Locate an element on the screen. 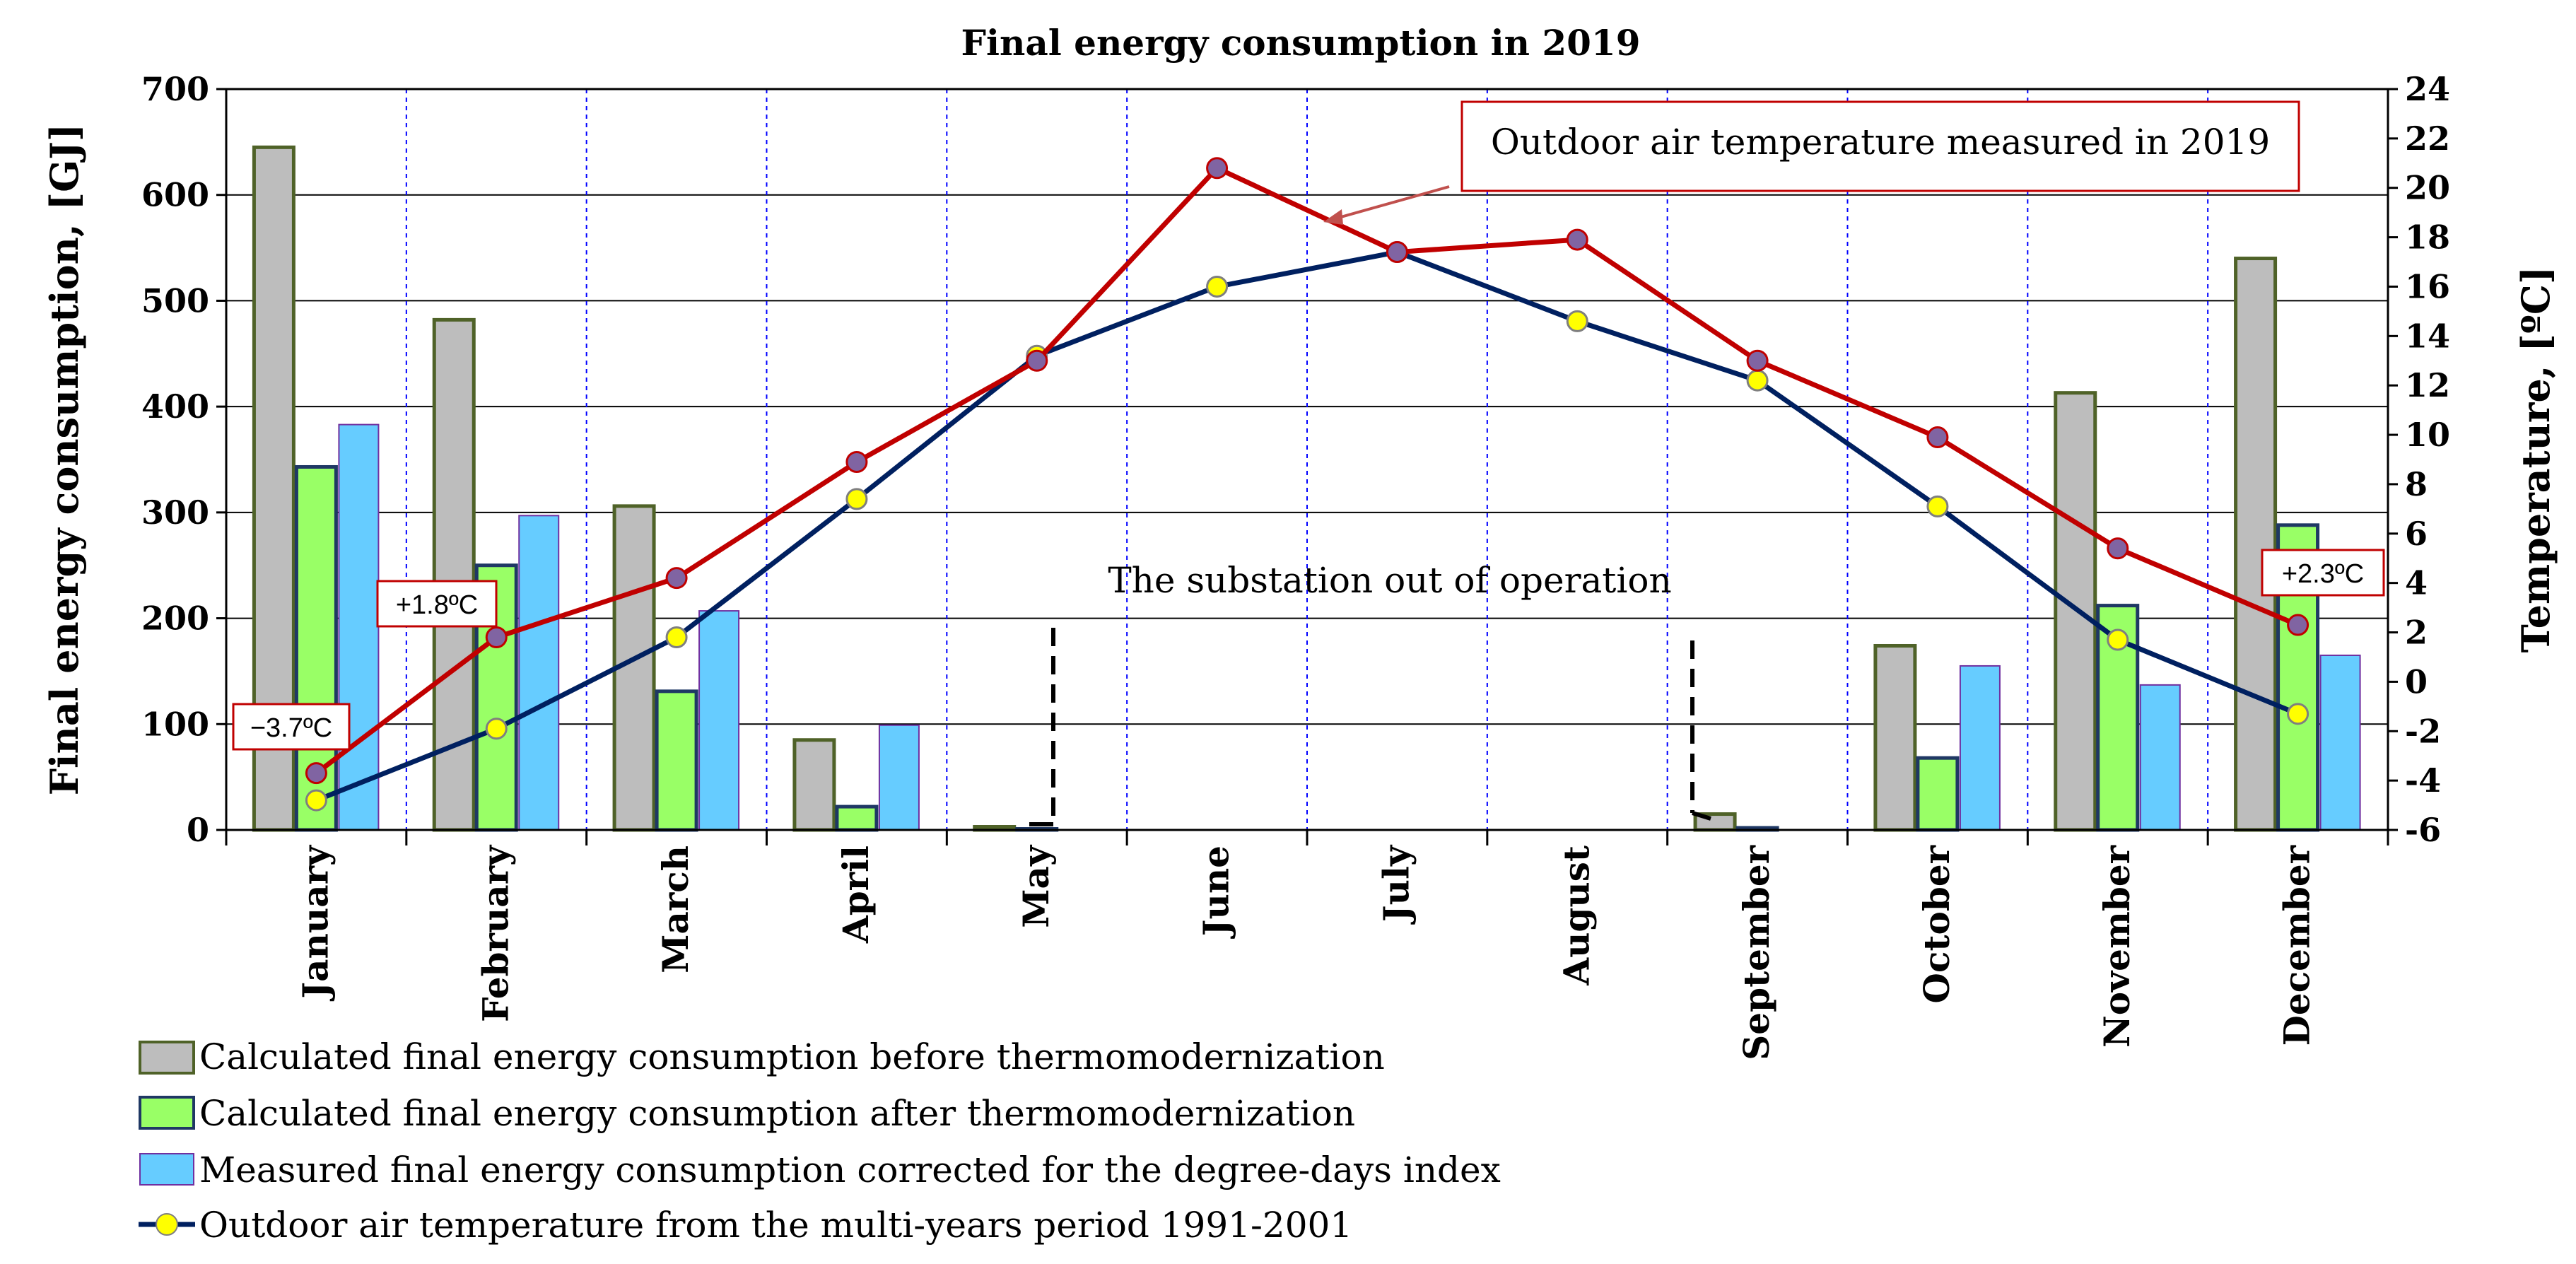  right-axis-tick-label: 4 is located at coordinates (2416, 583).